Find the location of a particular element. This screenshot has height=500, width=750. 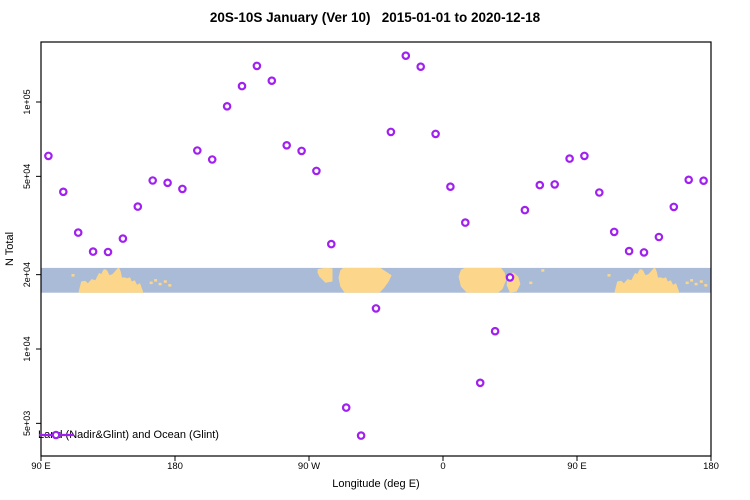

legend-circle-icon is located at coordinates (56, 435).